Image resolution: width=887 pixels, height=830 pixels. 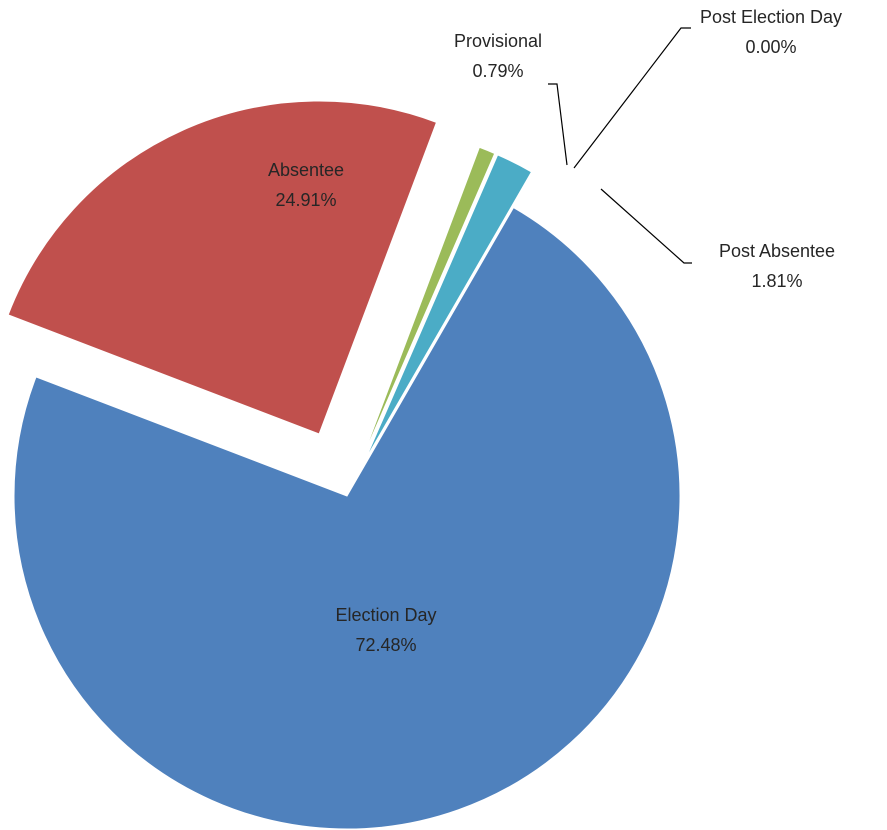 I want to click on pie-slice-post-absentee, so click(x=448, y=307).